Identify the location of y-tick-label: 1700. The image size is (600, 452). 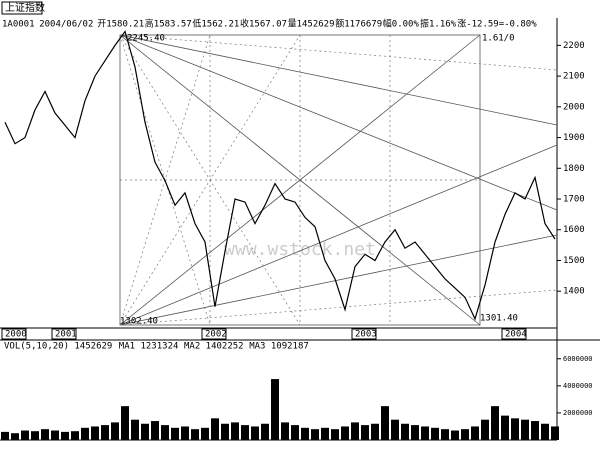
(574, 200).